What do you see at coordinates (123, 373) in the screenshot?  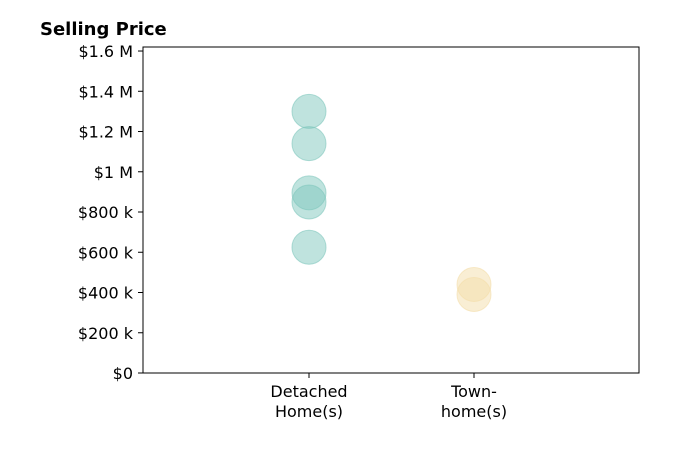 I see `y-tick-label: $0` at bounding box center [123, 373].